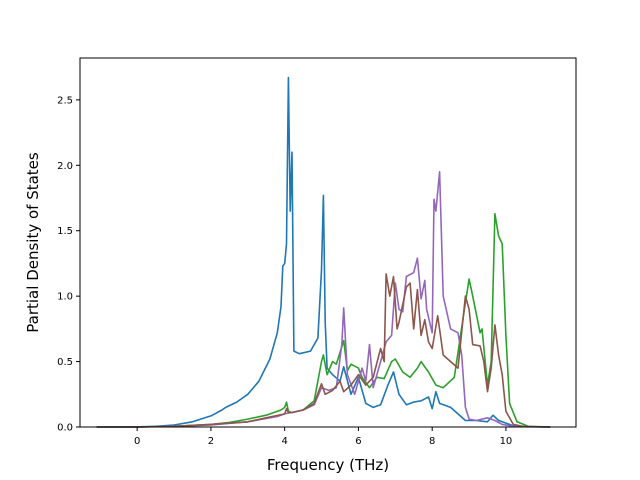  Describe the element at coordinates (137, 441) in the screenshot. I see `x-tick-label: 0` at that location.